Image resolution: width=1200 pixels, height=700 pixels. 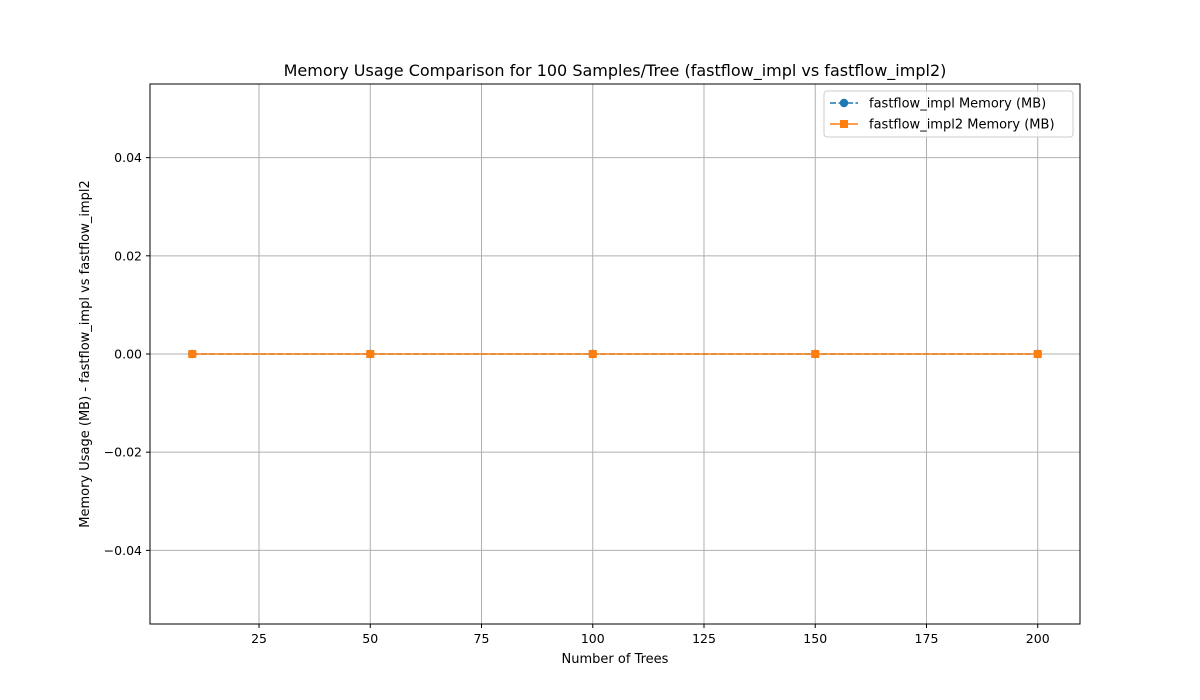 What do you see at coordinates (123, 550) in the screenshot?
I see `y-tick-label: −0.04` at bounding box center [123, 550].